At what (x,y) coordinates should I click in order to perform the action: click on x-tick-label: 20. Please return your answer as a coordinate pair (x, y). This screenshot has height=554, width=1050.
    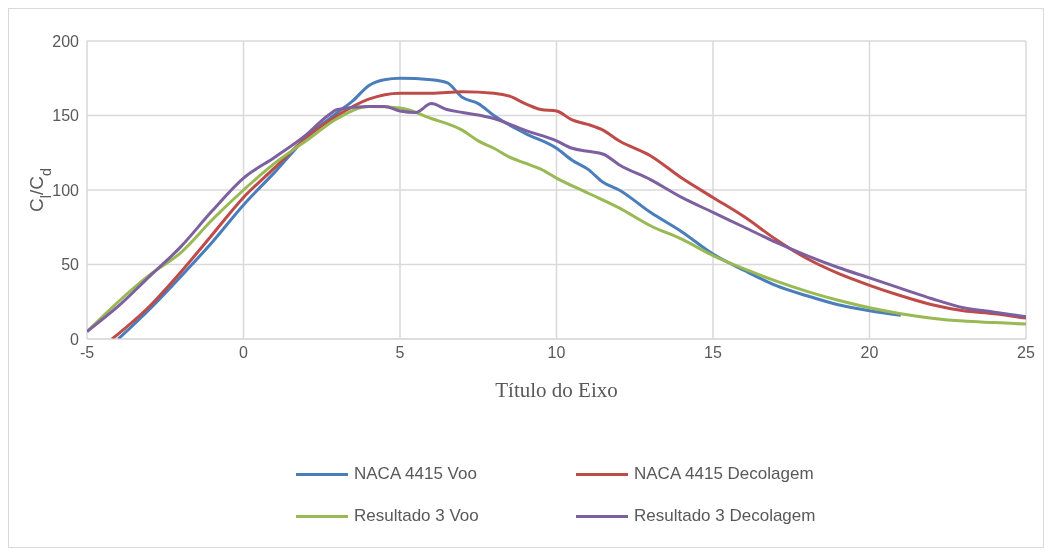
    Looking at the image, I should click on (869, 353).